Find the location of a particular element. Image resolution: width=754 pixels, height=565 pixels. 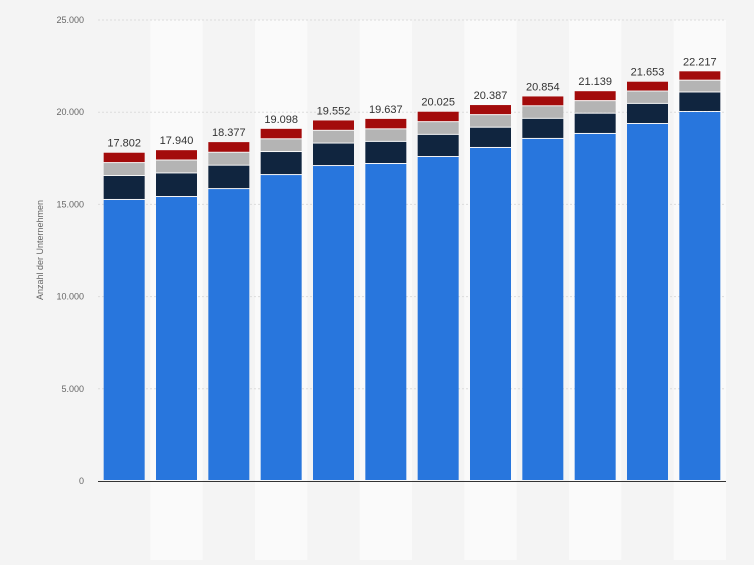

y-tick-label: 0 is located at coordinates (81, 481).